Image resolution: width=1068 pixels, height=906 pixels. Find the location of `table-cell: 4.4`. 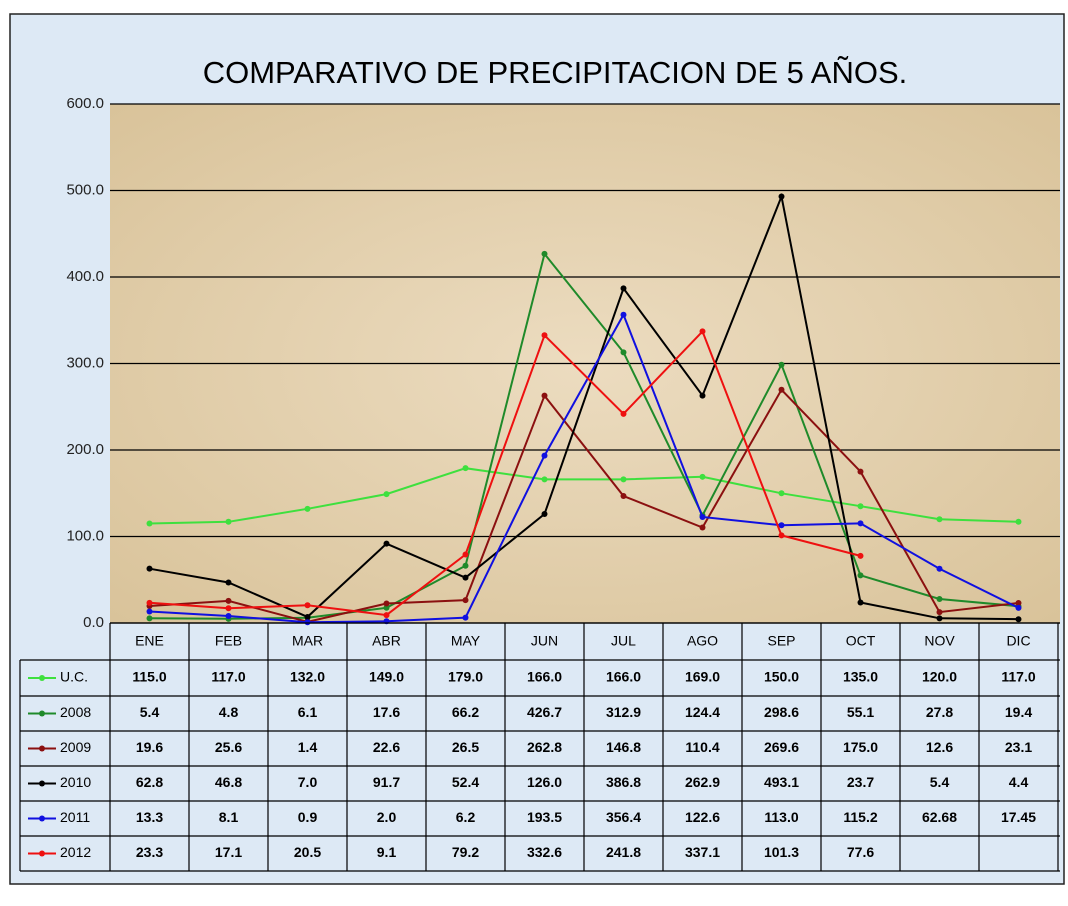

table-cell: 4.4 is located at coordinates (1019, 782).